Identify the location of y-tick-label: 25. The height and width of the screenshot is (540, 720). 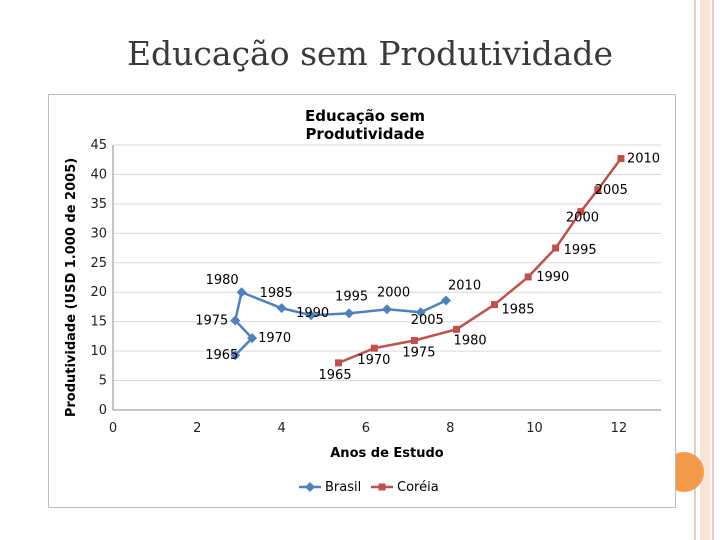
(98, 263).